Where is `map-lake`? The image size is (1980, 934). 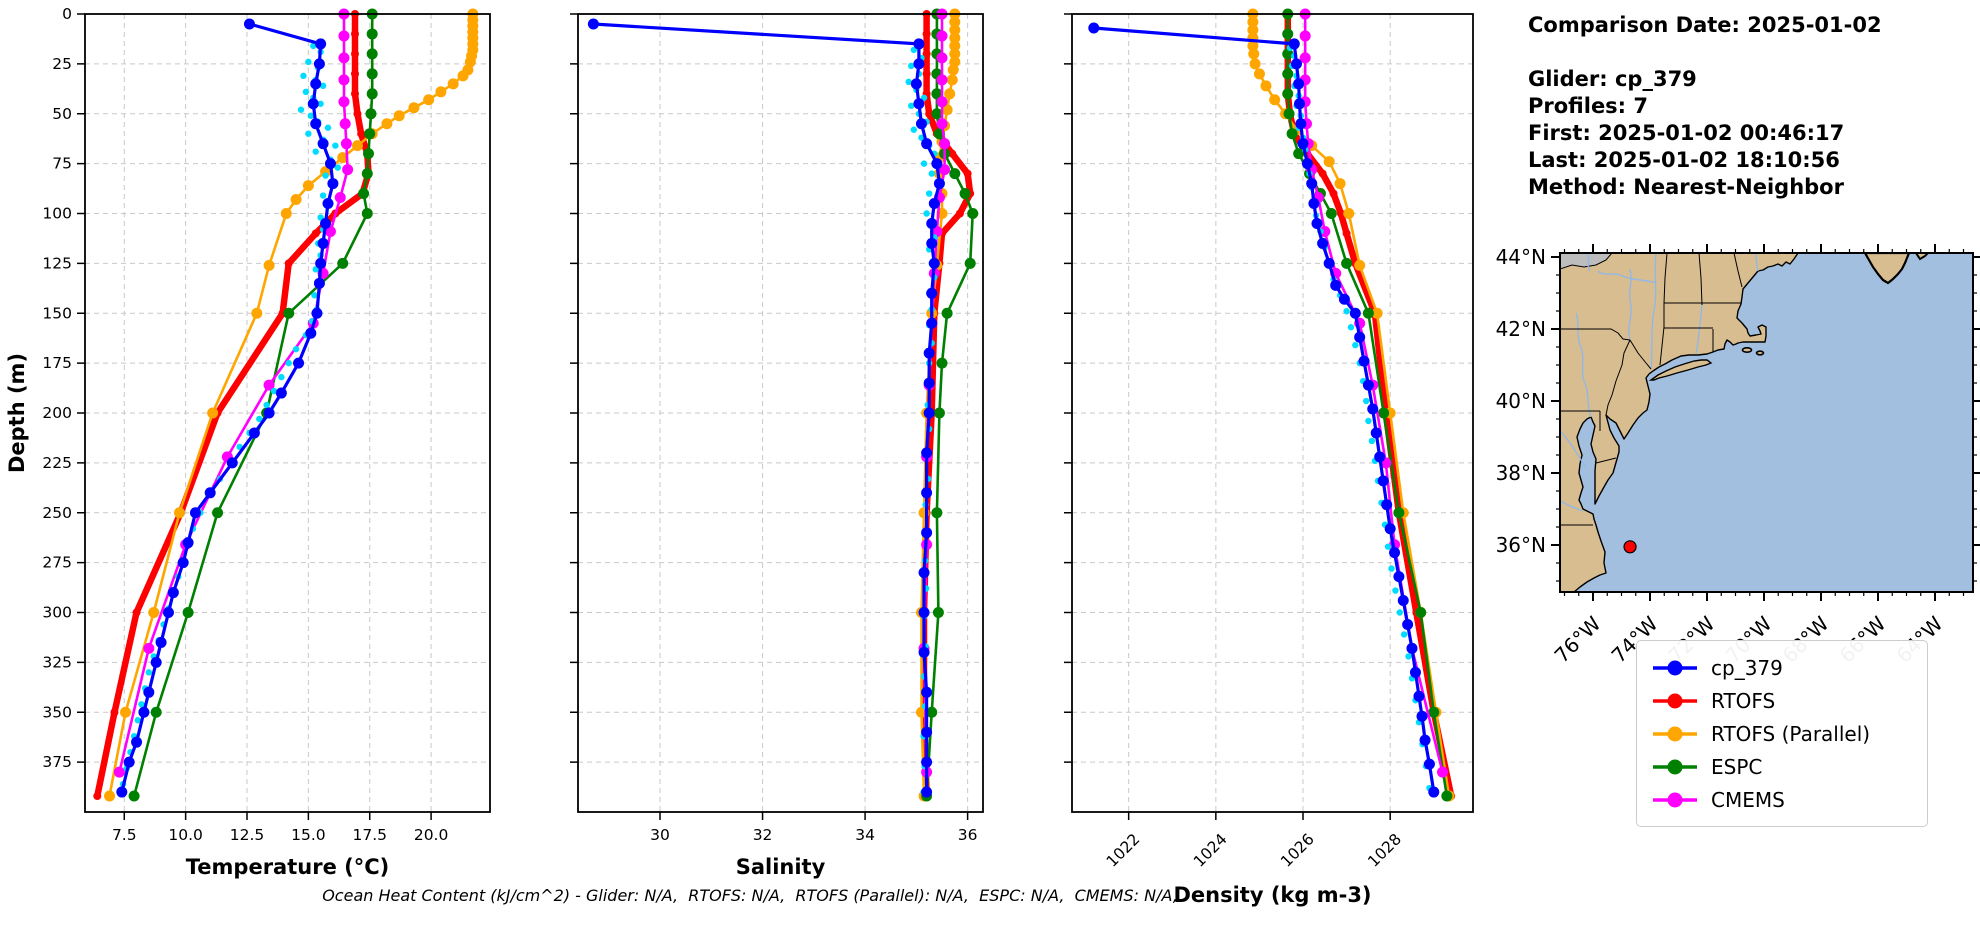
map-lake is located at coordinates (1586, 261).